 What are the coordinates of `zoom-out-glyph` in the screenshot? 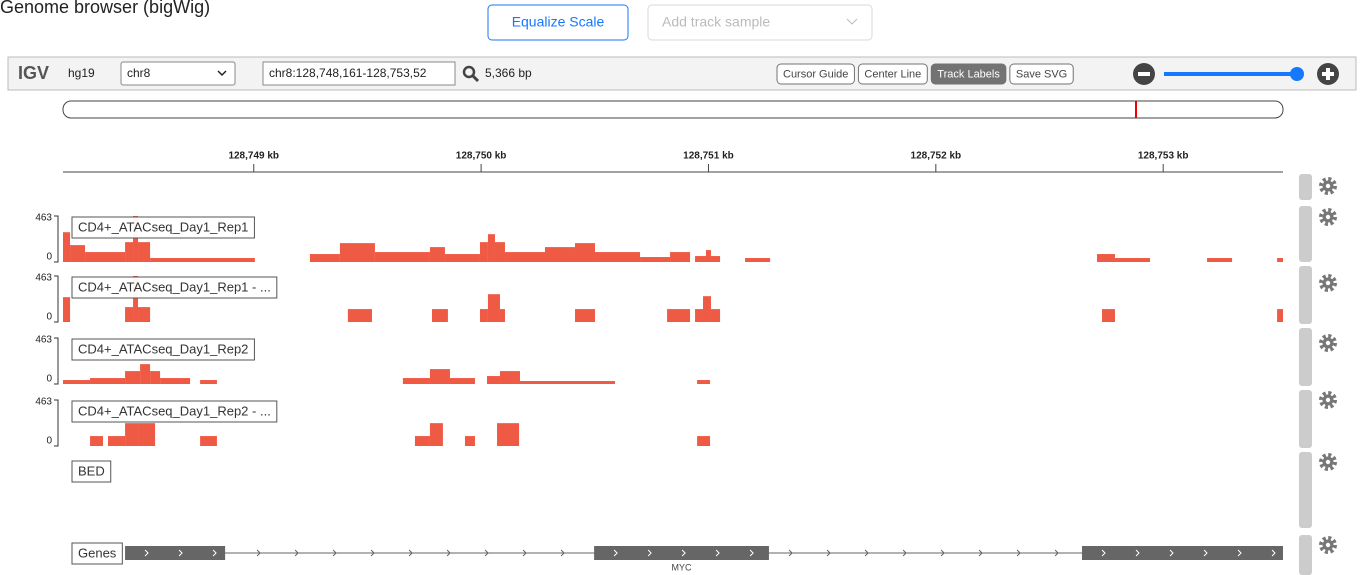 It's located at (1144, 74).